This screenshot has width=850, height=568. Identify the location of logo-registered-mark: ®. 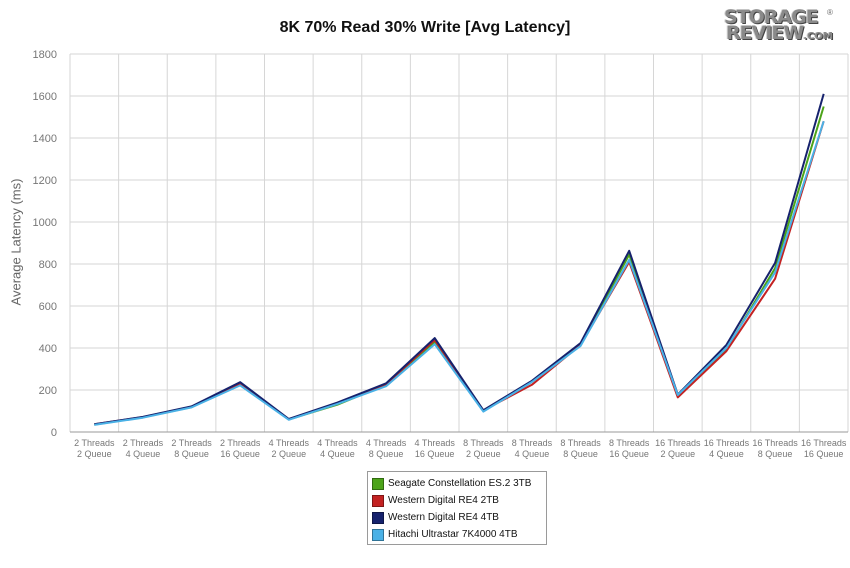
(830, 12).